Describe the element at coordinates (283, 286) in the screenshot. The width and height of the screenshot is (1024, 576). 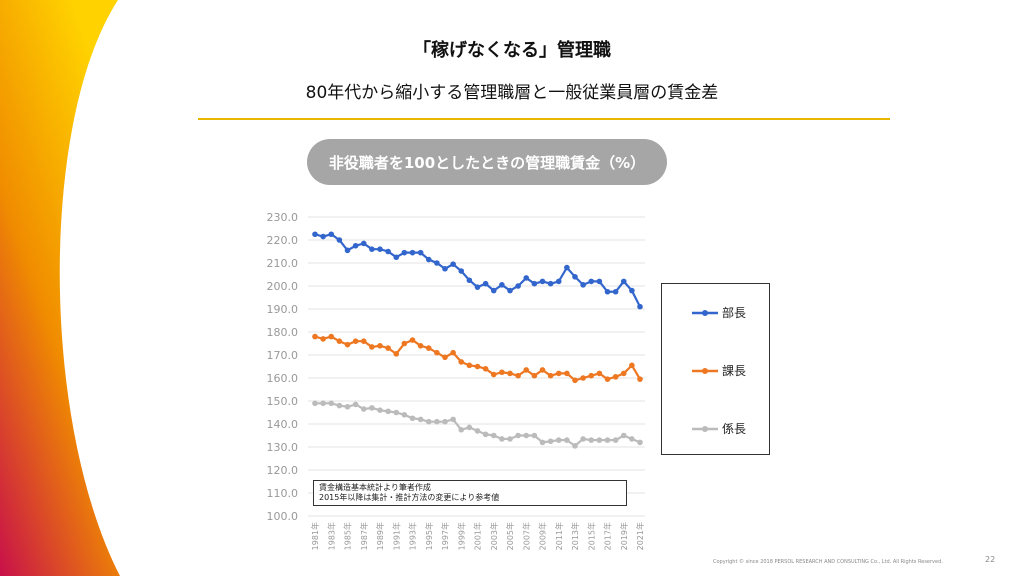
I see `y-tick-label: 200.0` at that location.